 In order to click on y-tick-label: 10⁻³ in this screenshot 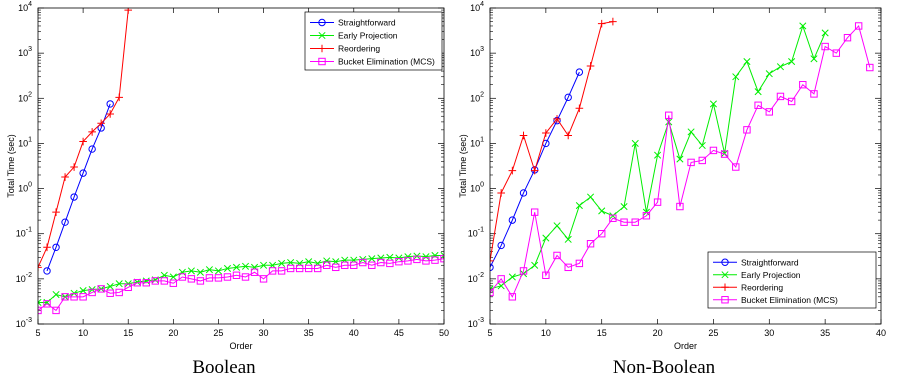, I will do `click(24, 323)`.